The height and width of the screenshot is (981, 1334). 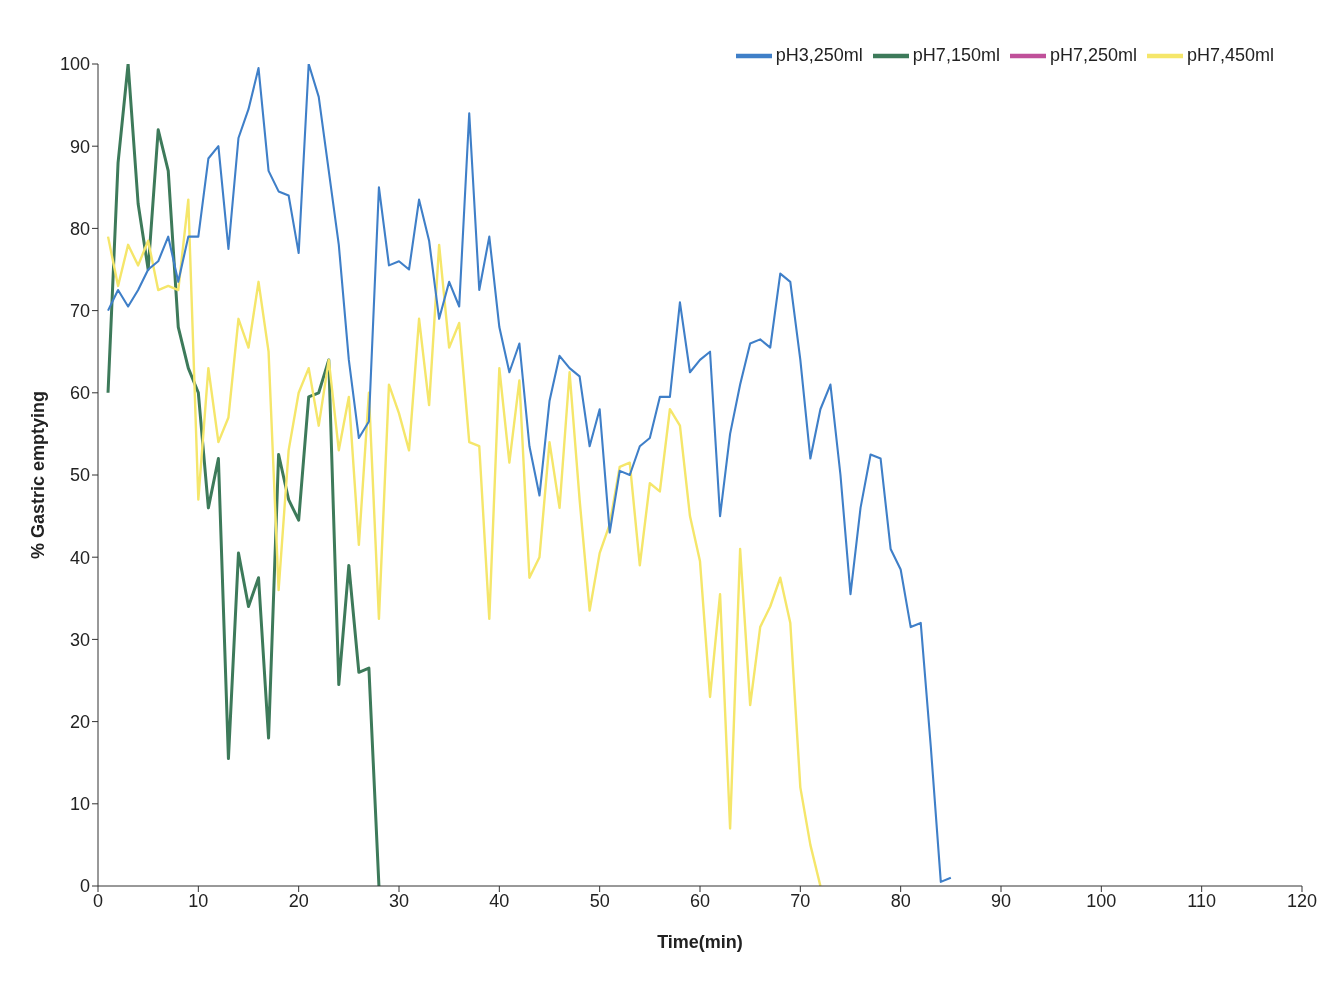 I want to click on y-tick-label: 50, so click(x=79, y=475).